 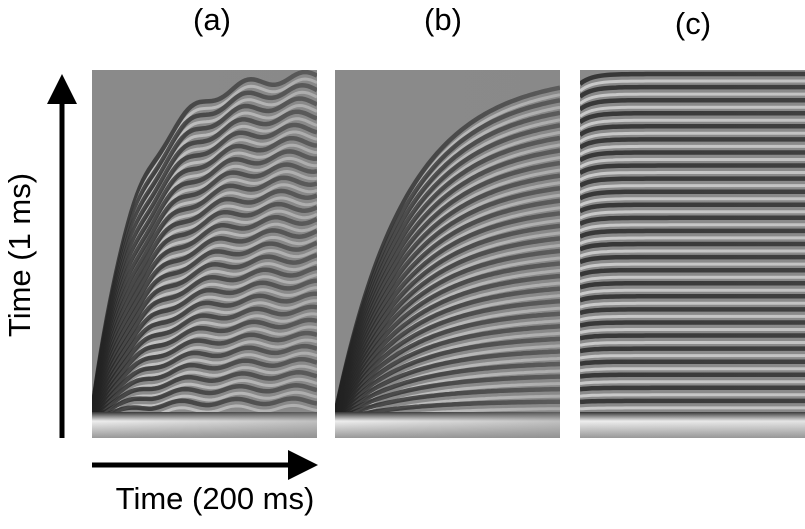 I want to click on x-axis-label: Time (200 ms), so click(x=215, y=498).